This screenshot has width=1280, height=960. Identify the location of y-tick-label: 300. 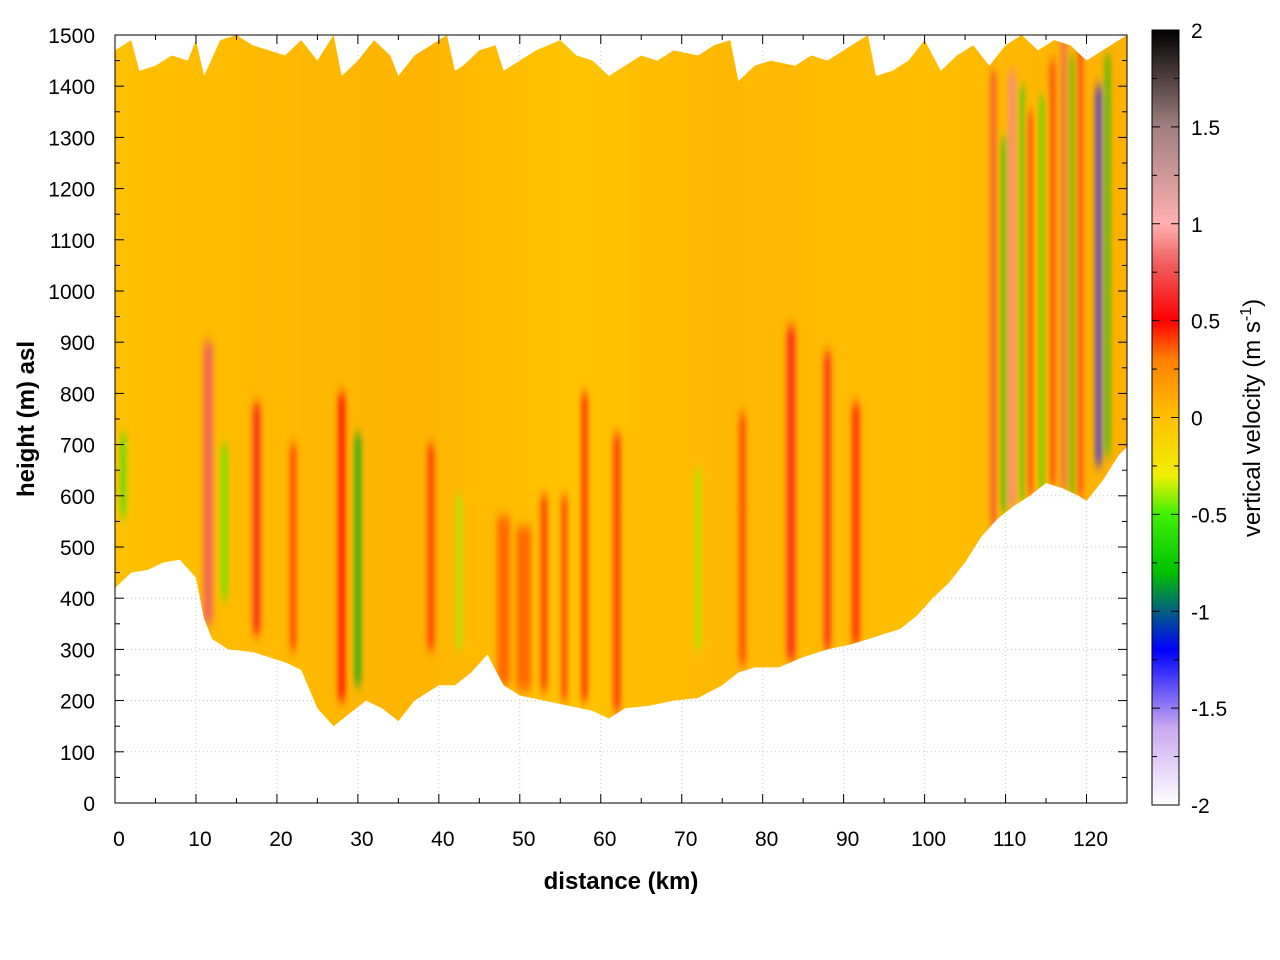
(77, 650).